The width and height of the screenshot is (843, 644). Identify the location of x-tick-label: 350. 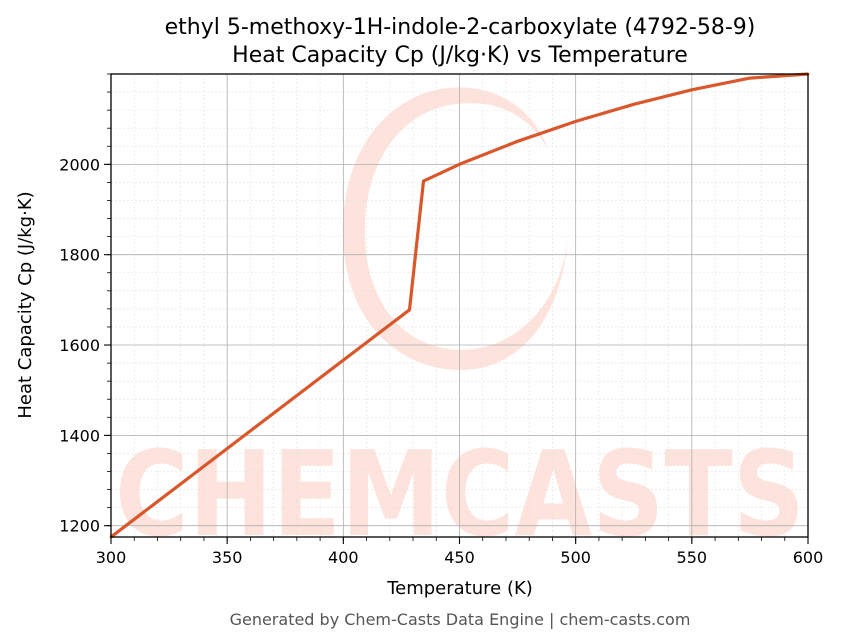
(227, 557).